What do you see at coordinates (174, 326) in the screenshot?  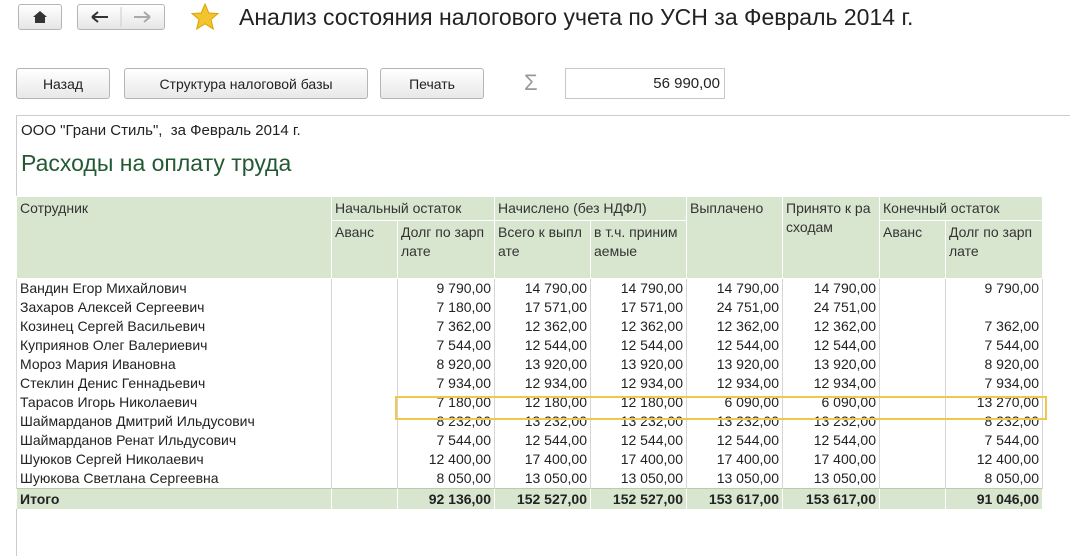 I see `name-cell: Козинец Сергей Васильевич` at bounding box center [174, 326].